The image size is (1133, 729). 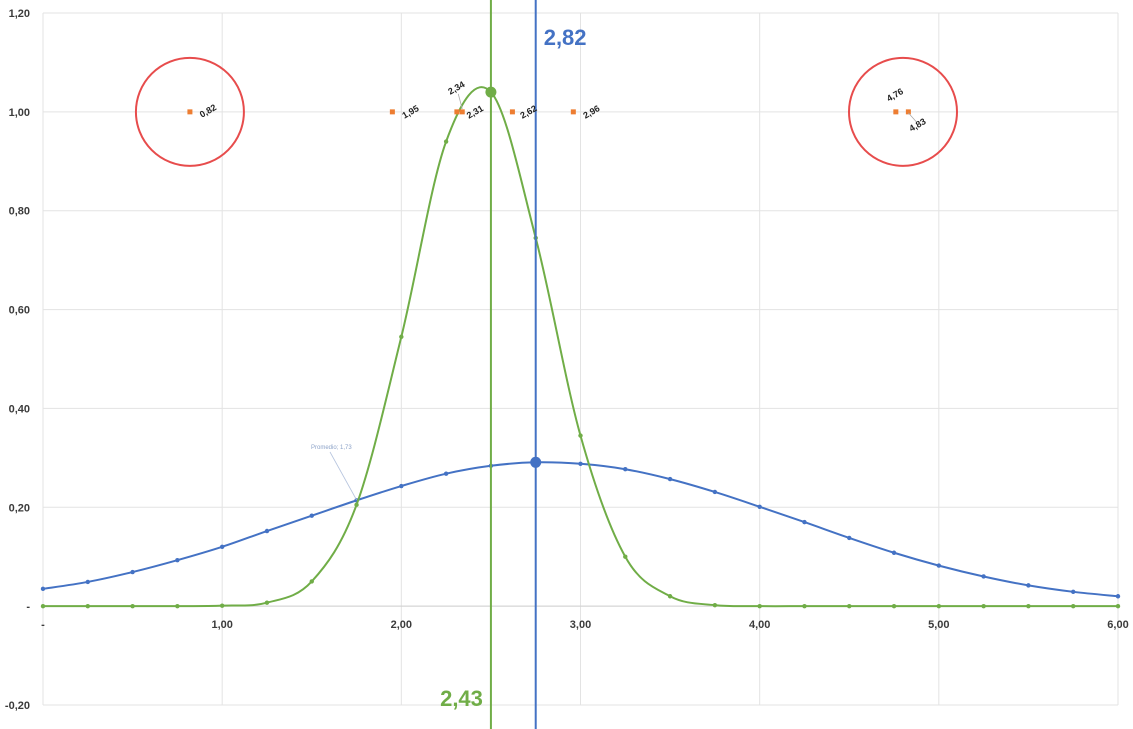 I want to click on observation-label-7: 4,83, so click(x=917, y=124).